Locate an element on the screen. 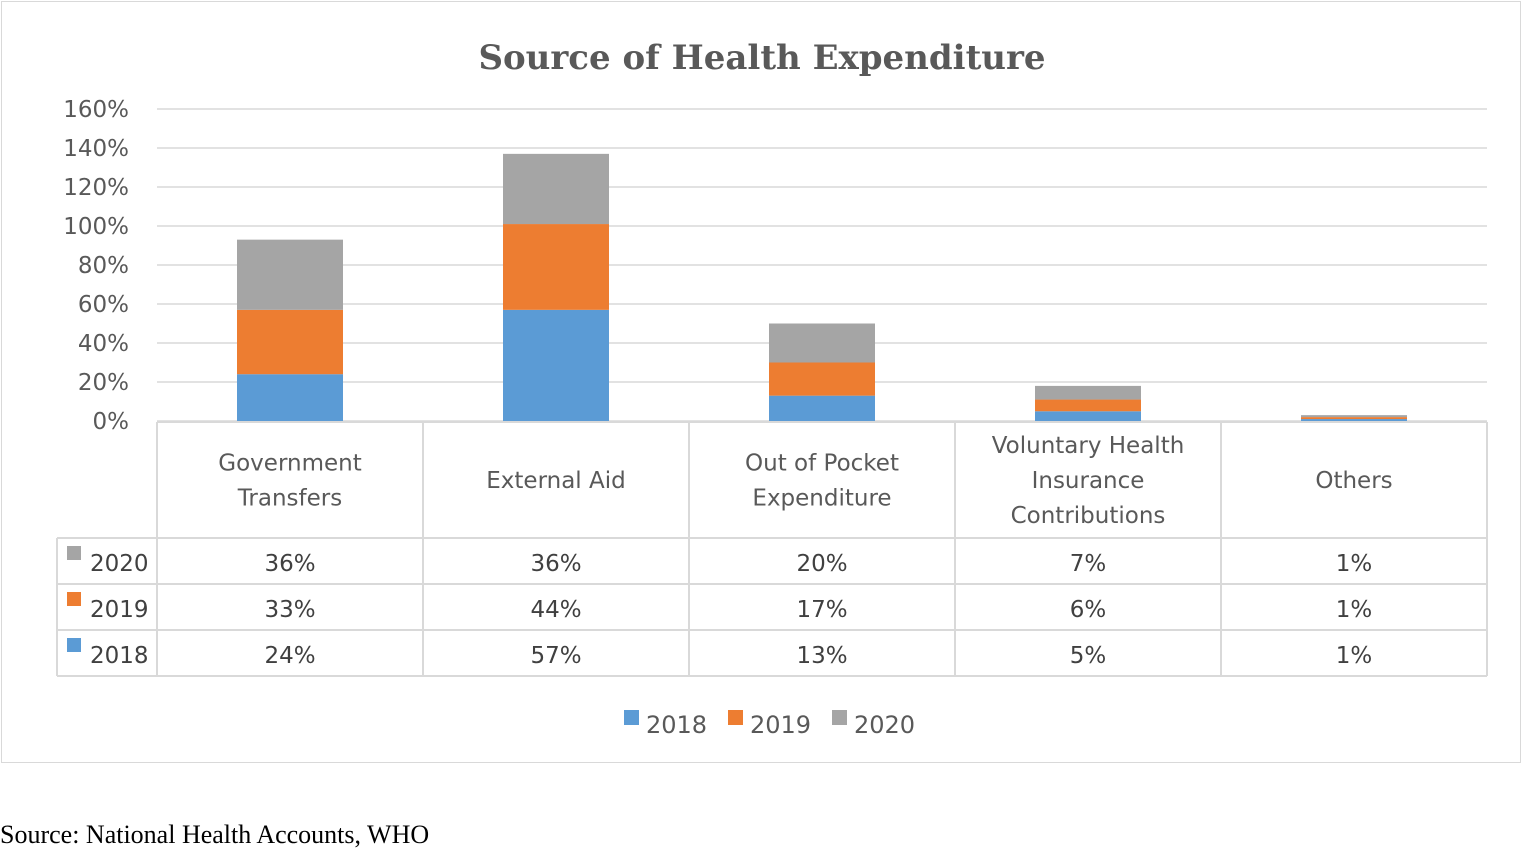  category-label: Contributions is located at coordinates (1088, 516).